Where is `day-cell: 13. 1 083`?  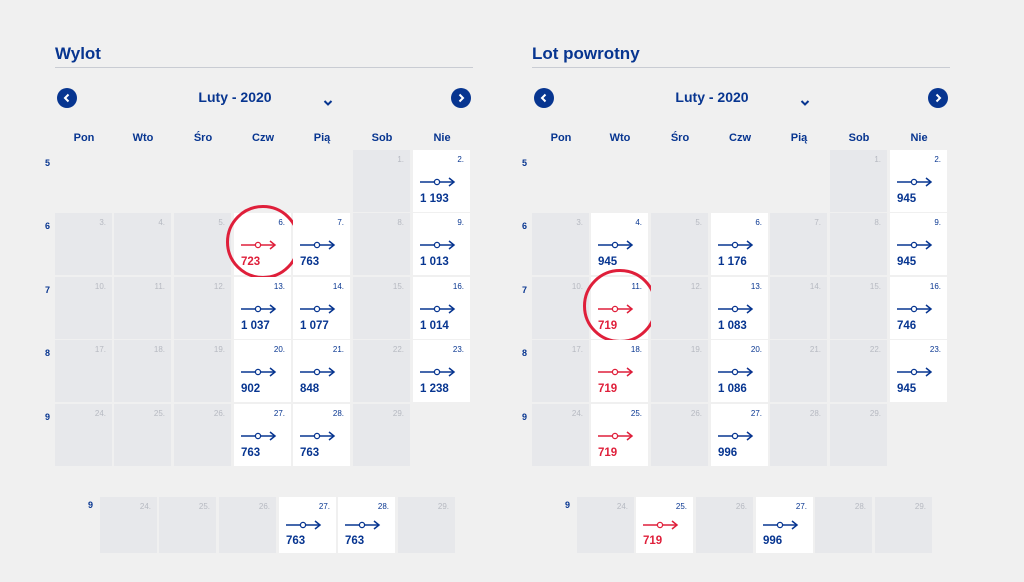 day-cell: 13. 1 083 is located at coordinates (739, 308).